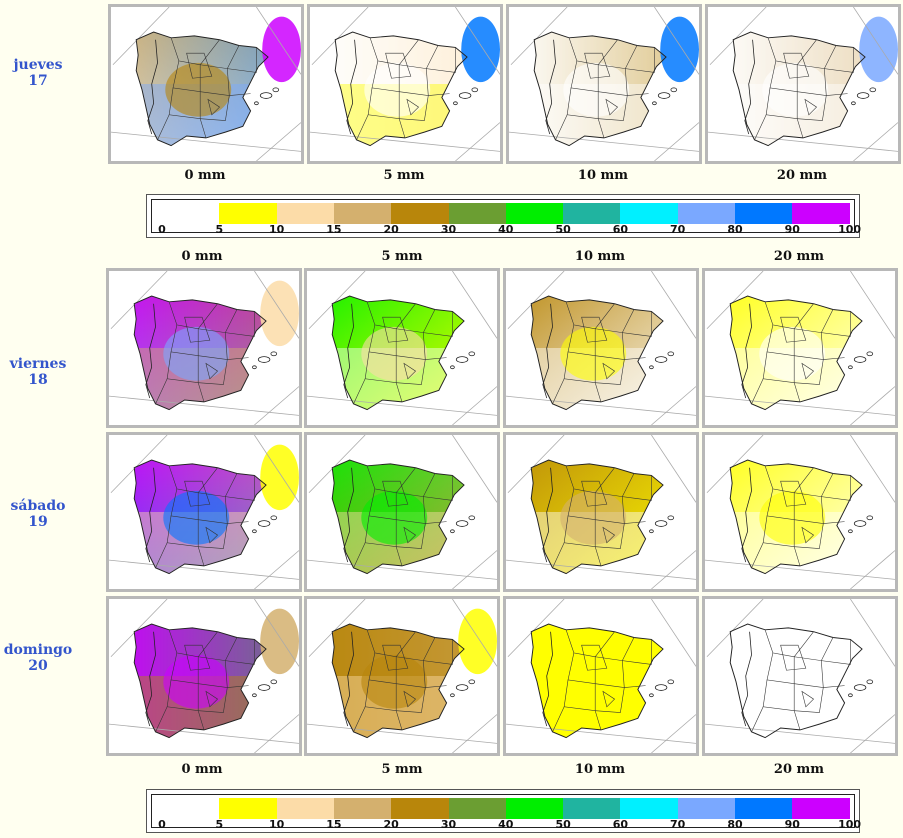 This screenshot has width=903, height=838. What do you see at coordinates (162, 229) in the screenshot?
I see `legend-tick-label: 0` at bounding box center [162, 229].